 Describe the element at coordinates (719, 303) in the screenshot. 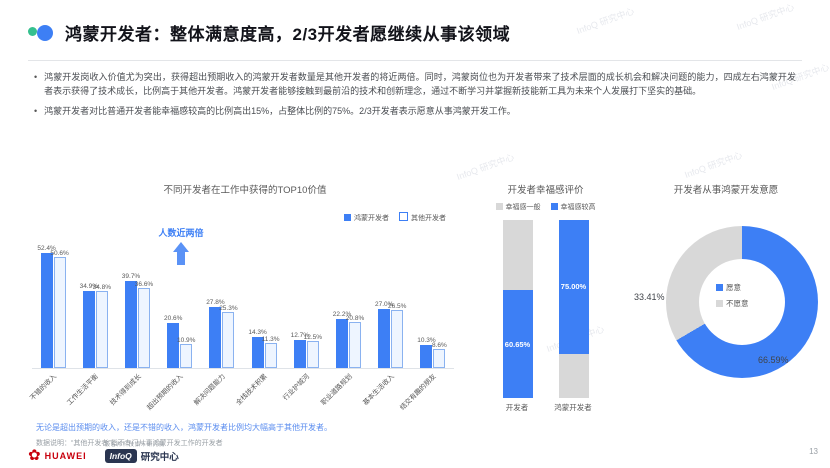

I see `legend-swatch-gray` at that location.